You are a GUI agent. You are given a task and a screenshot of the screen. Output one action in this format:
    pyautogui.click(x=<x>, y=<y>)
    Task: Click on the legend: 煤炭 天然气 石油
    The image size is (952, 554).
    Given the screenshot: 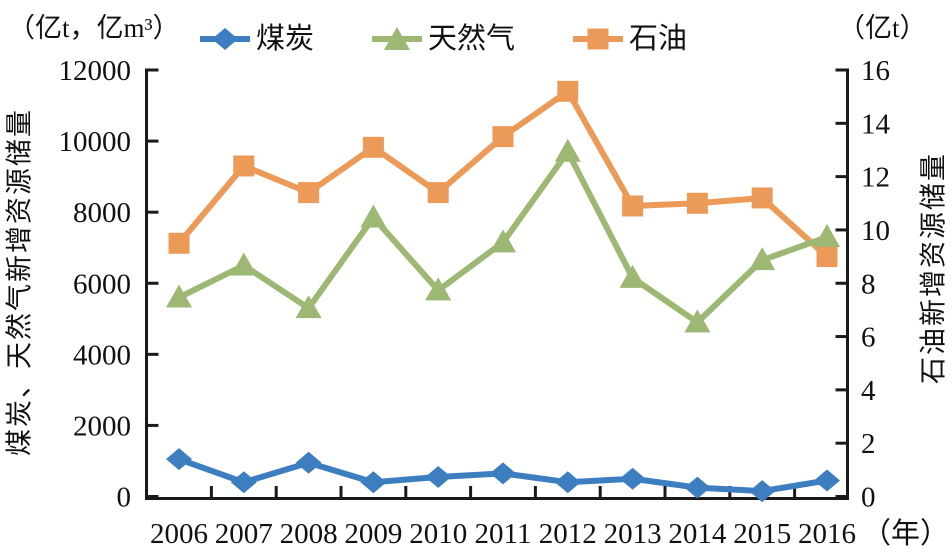 What is the action you would take?
    pyautogui.click(x=443, y=39)
    